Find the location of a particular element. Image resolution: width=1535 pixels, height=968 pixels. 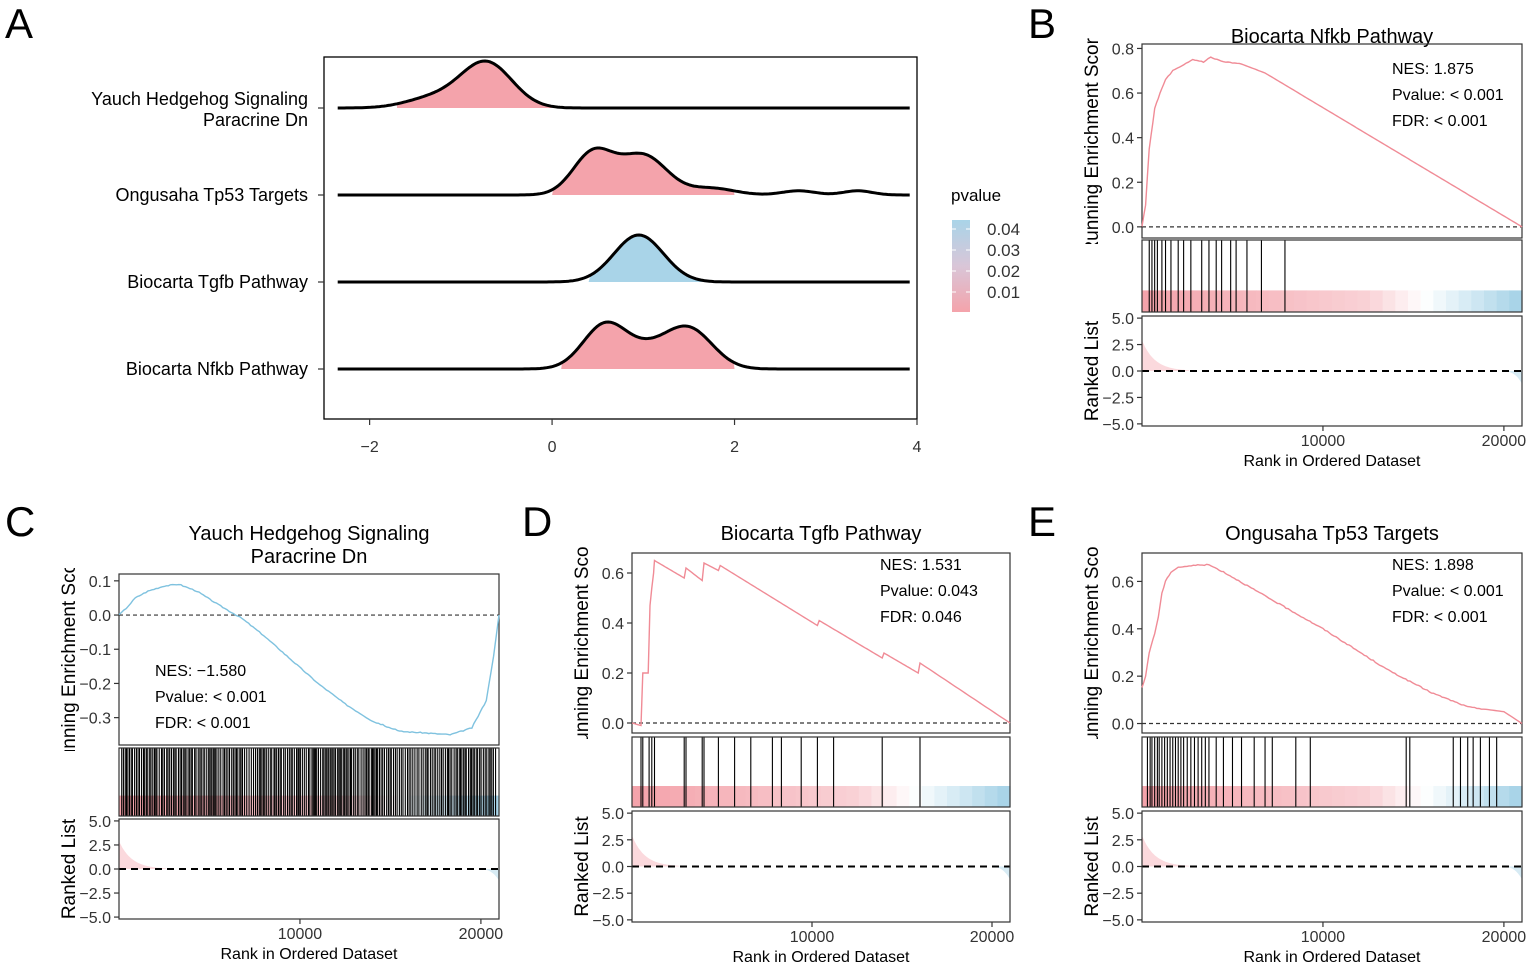

gsea-title-line2: Paracrine Dn is located at coordinates (309, 557).